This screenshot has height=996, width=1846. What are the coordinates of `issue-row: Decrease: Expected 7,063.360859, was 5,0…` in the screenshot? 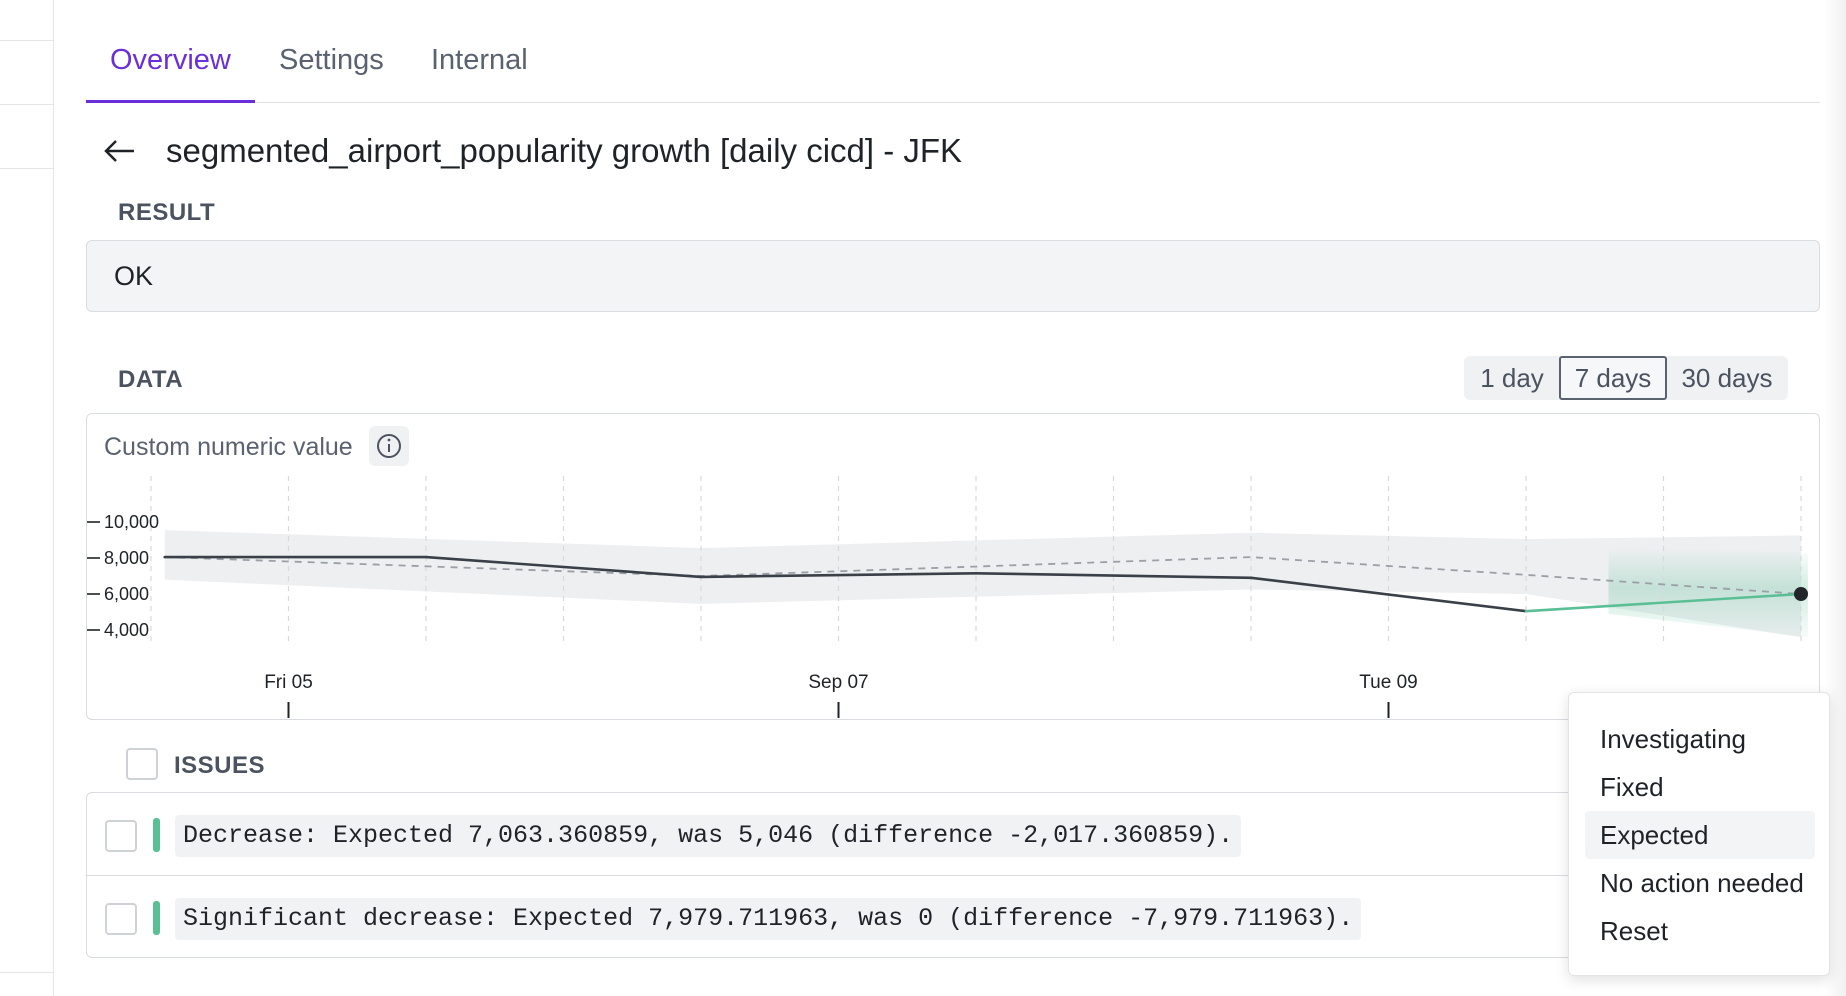 It's located at (953, 834).